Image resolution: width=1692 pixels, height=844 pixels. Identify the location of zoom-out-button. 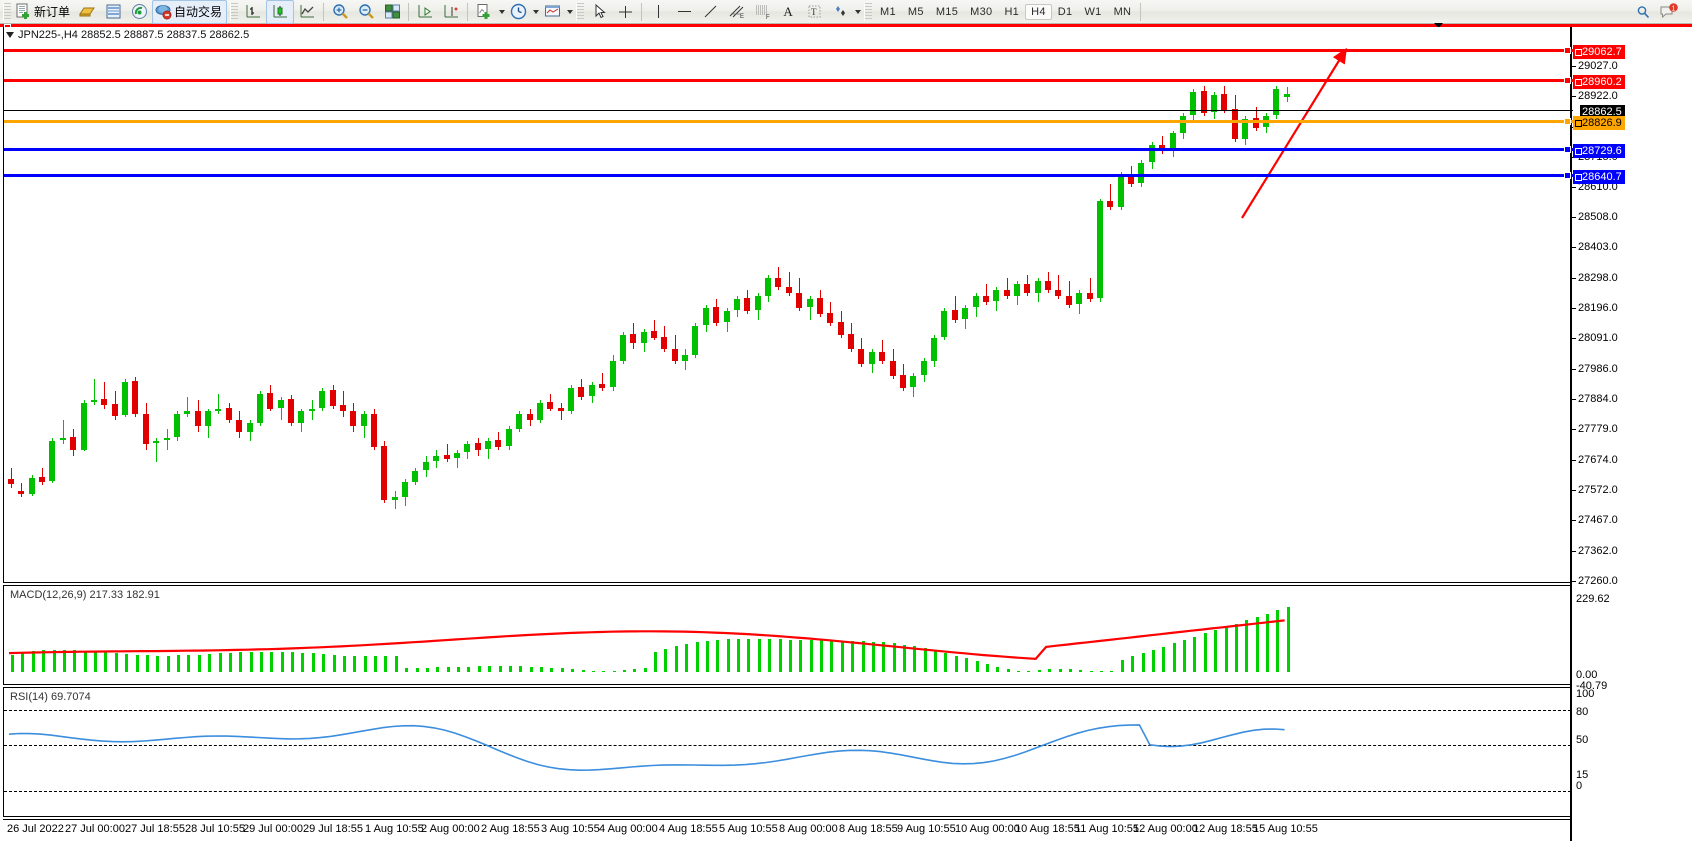
(366, 12).